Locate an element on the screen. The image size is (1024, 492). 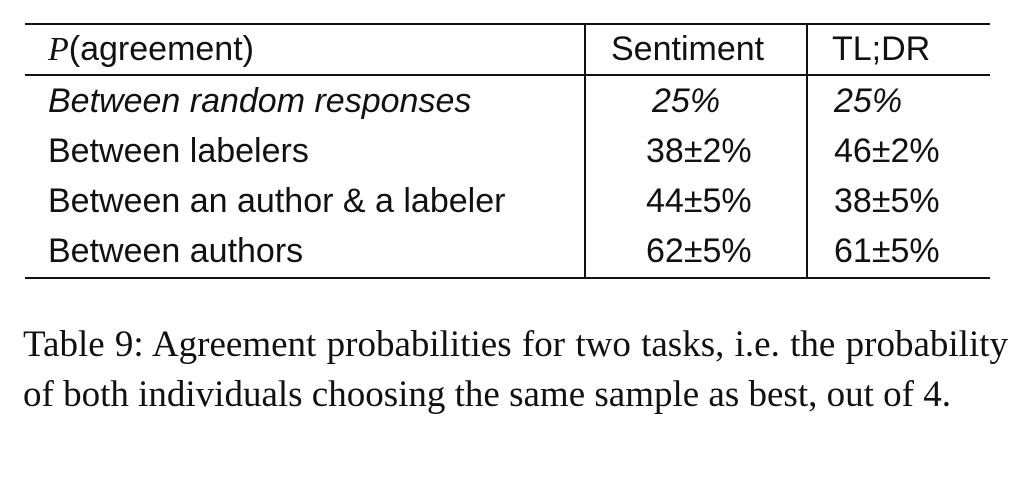
tldr-value: 46±2% is located at coordinates (887, 151).